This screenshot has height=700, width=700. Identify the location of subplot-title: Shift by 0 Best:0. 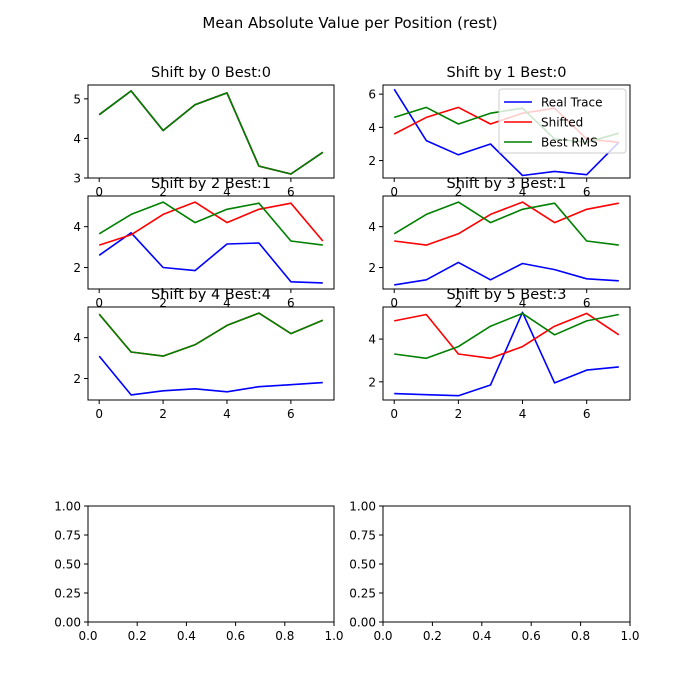
(211, 73).